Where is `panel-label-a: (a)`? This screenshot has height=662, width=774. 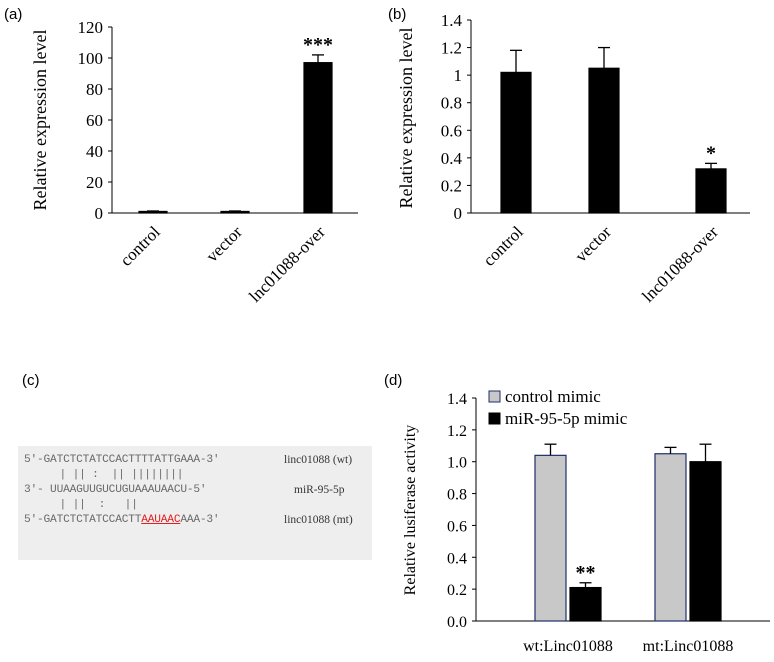 panel-label-a: (a) is located at coordinates (13, 14).